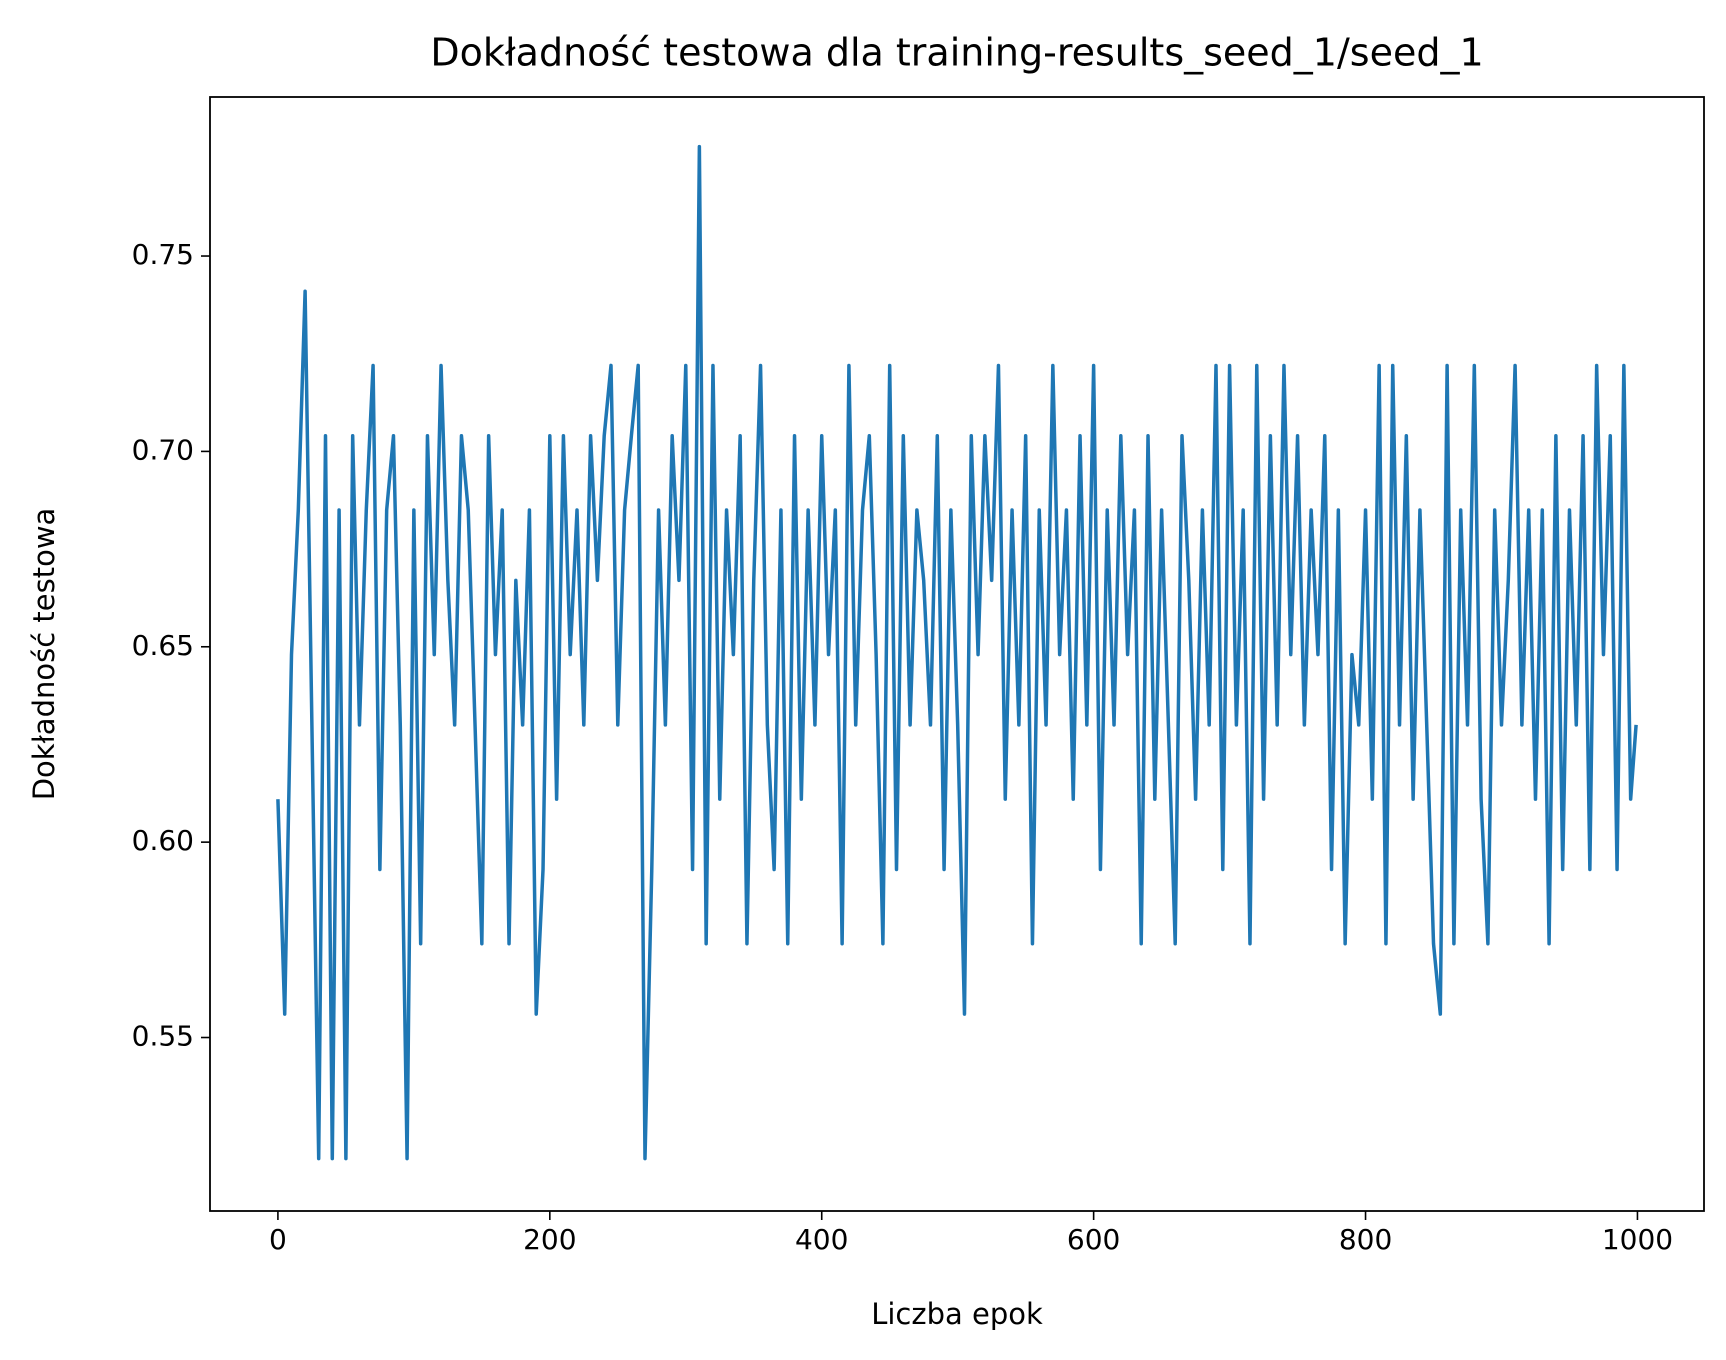 This screenshot has width=1726, height=1360. What do you see at coordinates (1093, 1239) in the screenshot?
I see `x-tick-label: 600` at bounding box center [1093, 1239].